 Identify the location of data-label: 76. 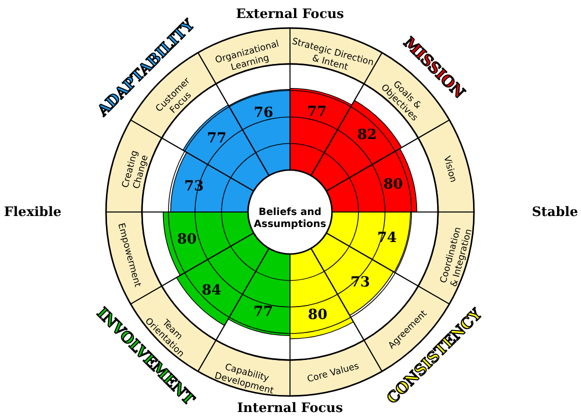
(264, 112).